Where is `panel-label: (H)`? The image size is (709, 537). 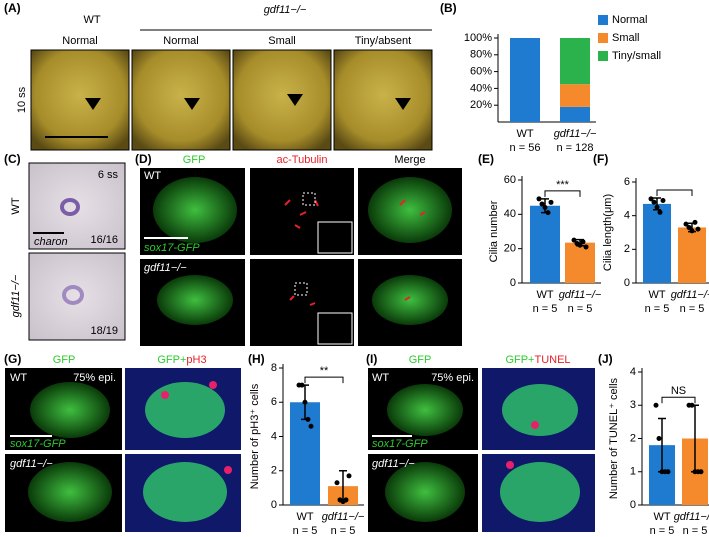 panel-label: (H) is located at coordinates (256, 359).